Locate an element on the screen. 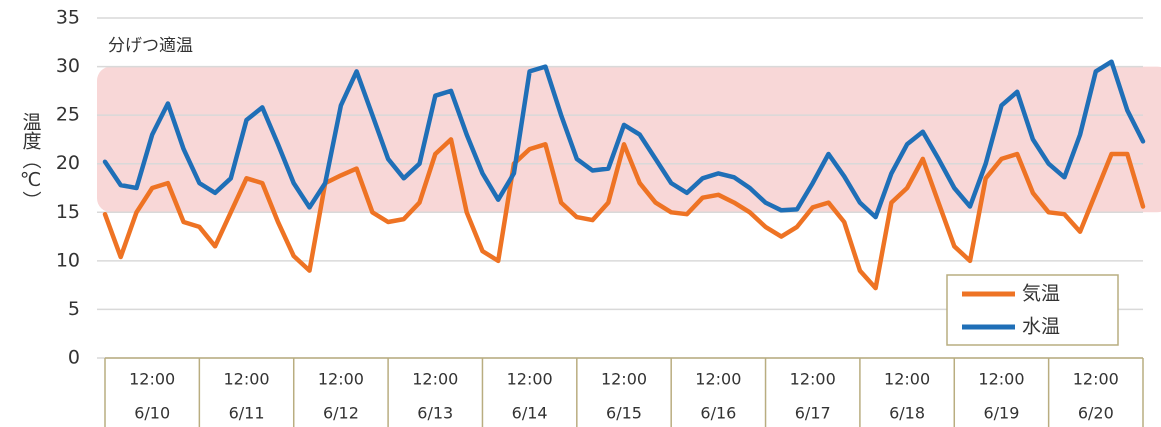  x-date-label: 6/13 is located at coordinates (435, 413).